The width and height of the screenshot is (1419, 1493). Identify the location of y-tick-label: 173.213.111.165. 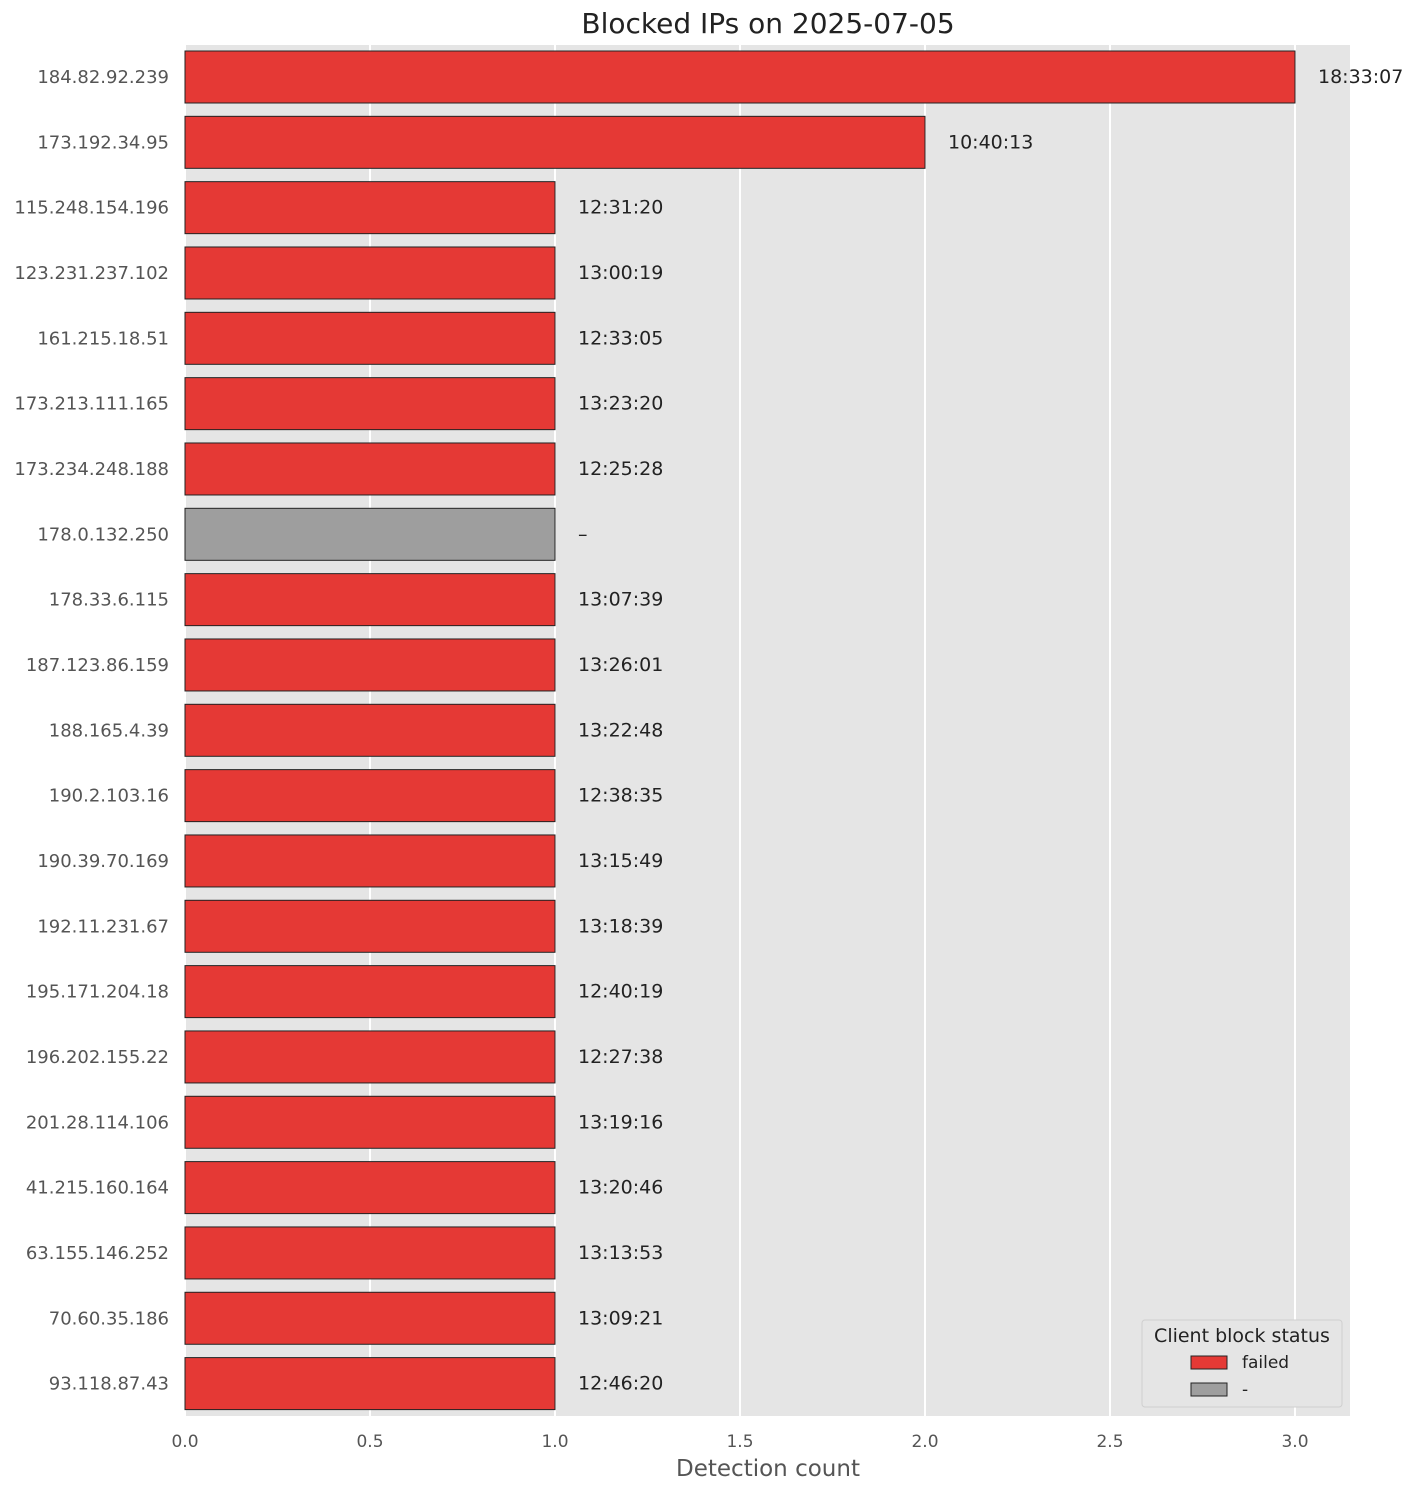
(91, 404).